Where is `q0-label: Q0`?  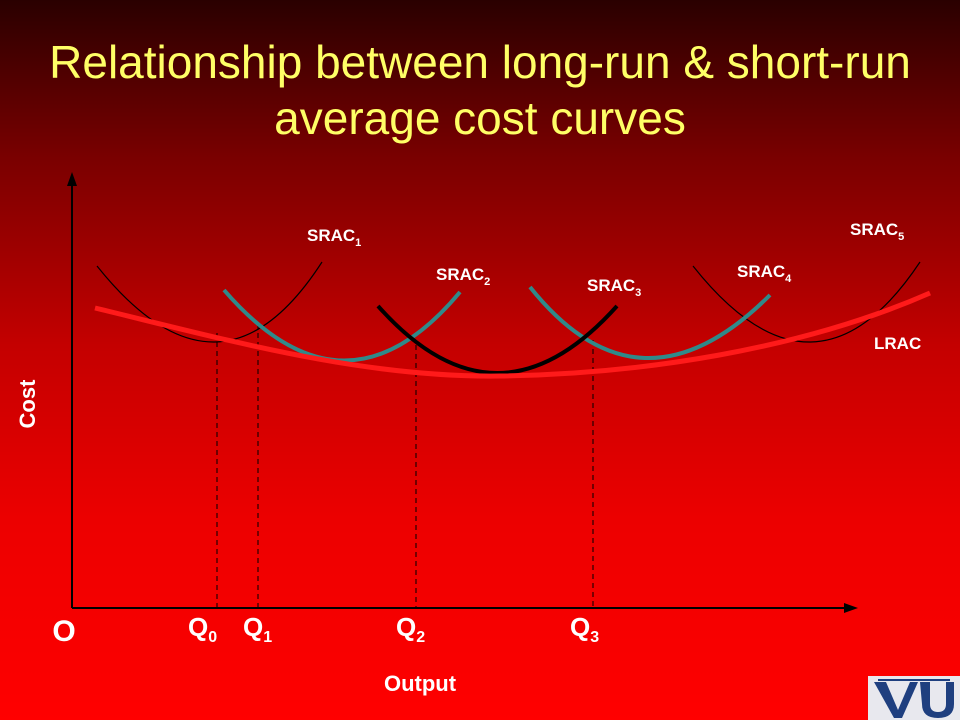 q0-label: Q0 is located at coordinates (202, 629).